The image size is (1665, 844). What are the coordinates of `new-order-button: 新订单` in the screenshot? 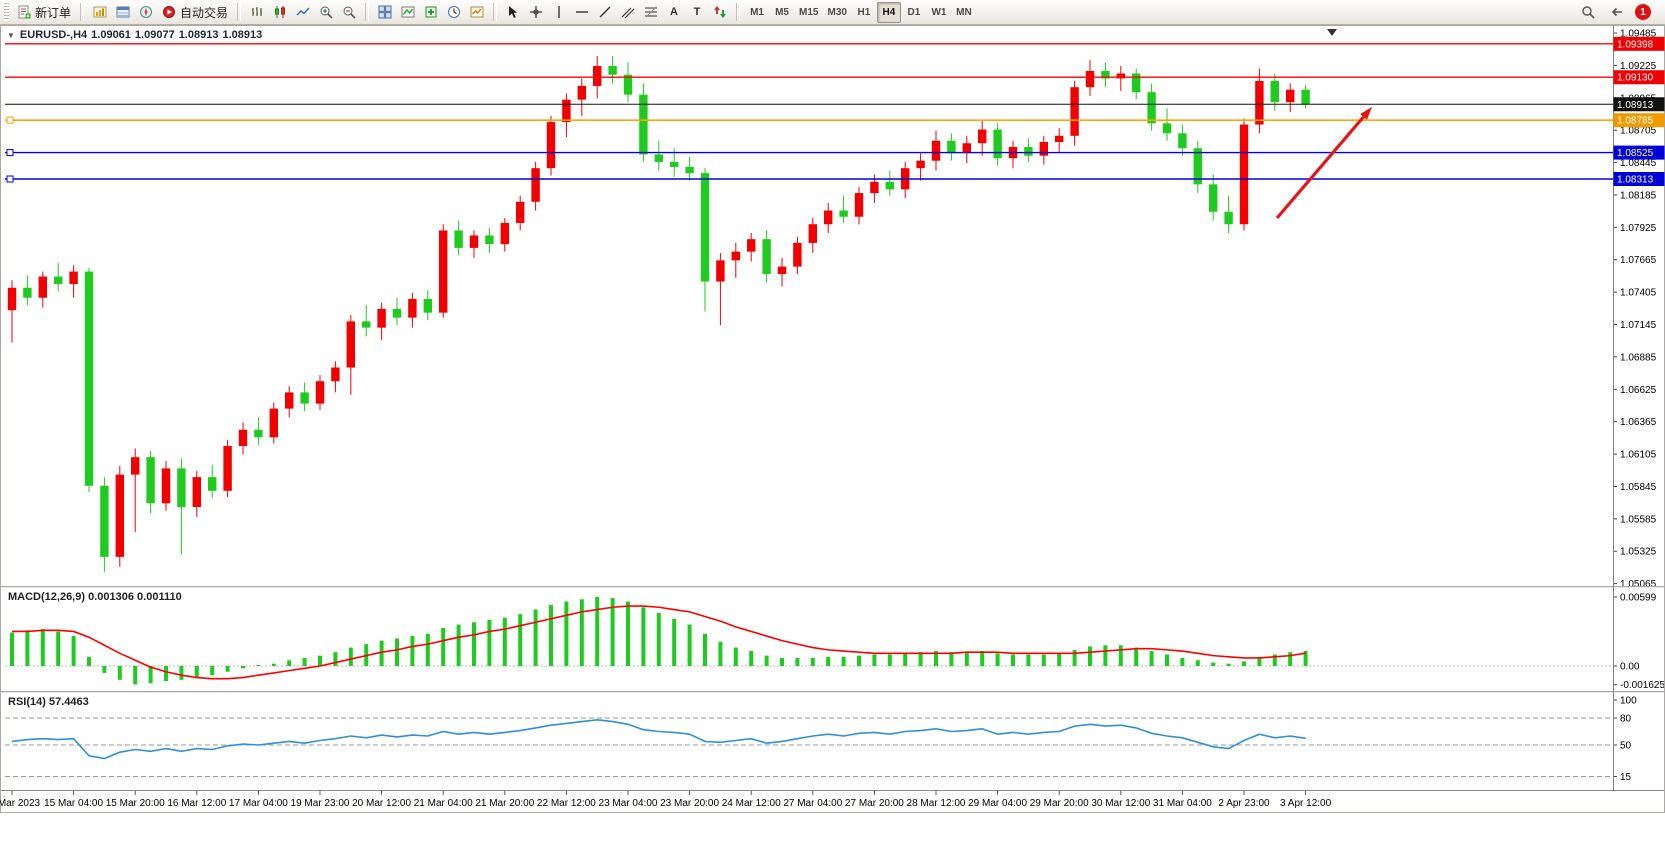 It's located at (44, 12).